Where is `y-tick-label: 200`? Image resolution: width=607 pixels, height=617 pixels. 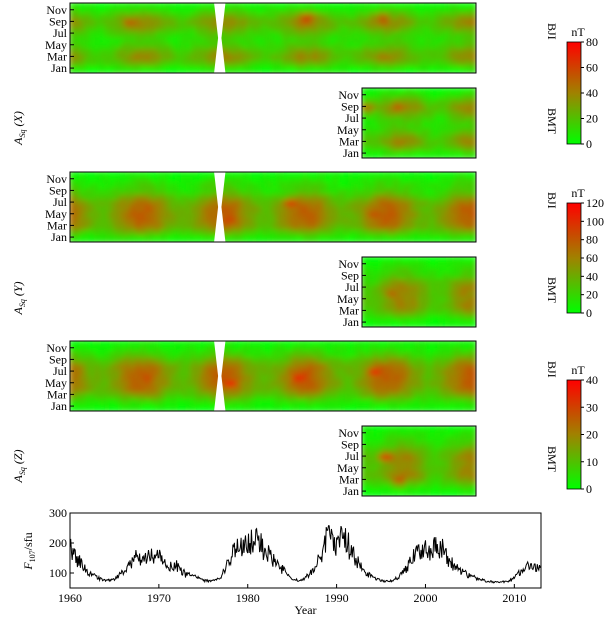 y-tick-label: 200 is located at coordinates (58, 543).